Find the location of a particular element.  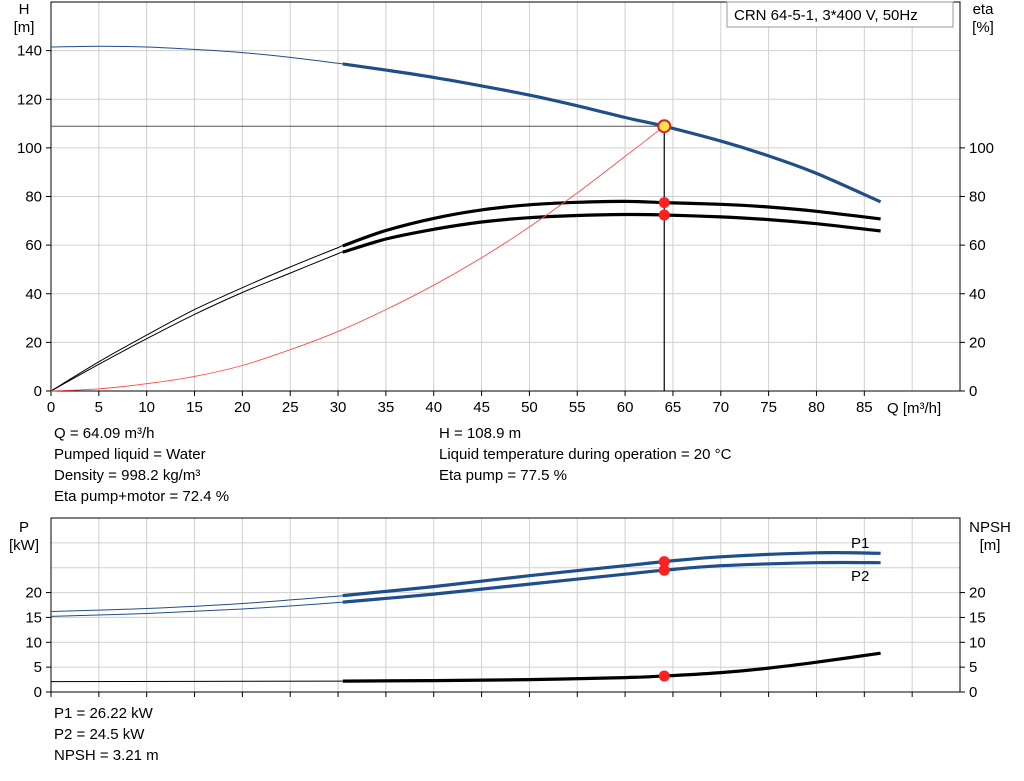

top-xtick-label: 10 is located at coordinates (146, 407).